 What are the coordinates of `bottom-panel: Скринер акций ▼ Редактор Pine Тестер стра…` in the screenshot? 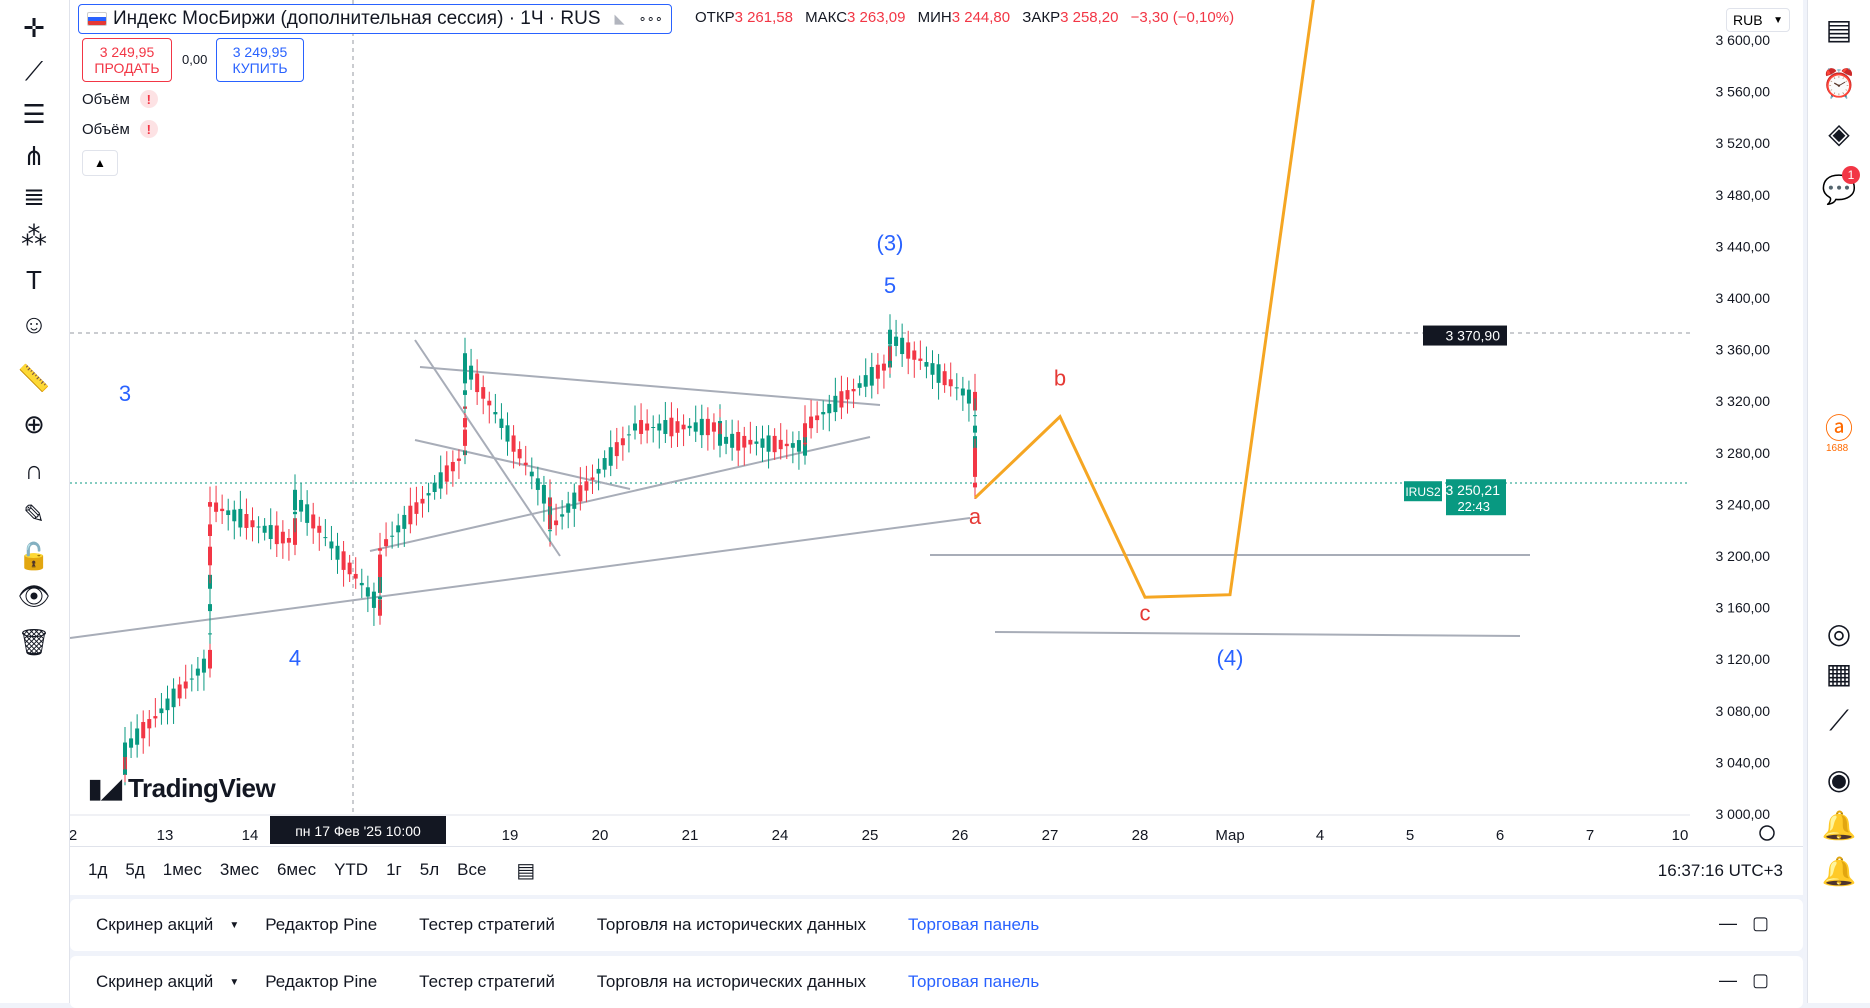 It's located at (936, 982).